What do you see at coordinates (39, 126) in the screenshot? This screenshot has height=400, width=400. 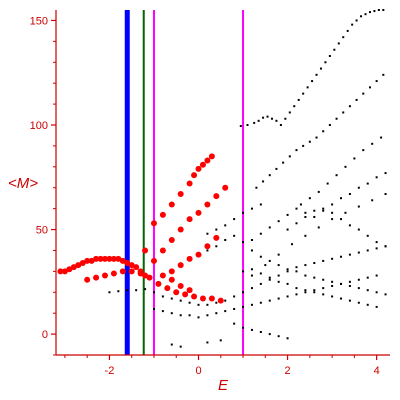 I see `y-tick-label: 100` at bounding box center [39, 126].